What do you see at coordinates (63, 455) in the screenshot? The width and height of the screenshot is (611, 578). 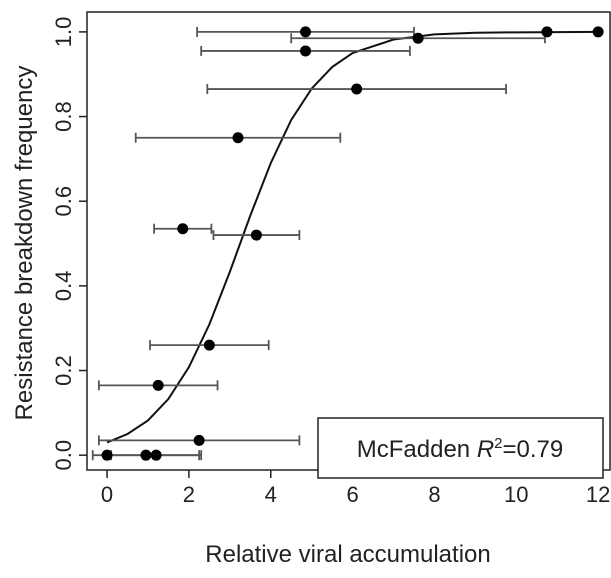 I see `y-tick-label: 0.0` at bounding box center [63, 455].